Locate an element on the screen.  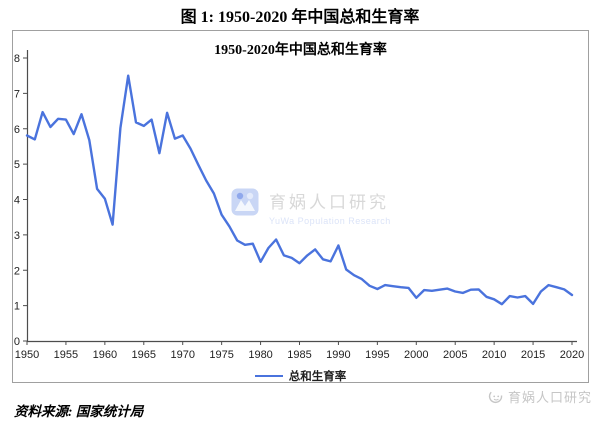
svg-text: 1970 is located at coordinates (182, 355).